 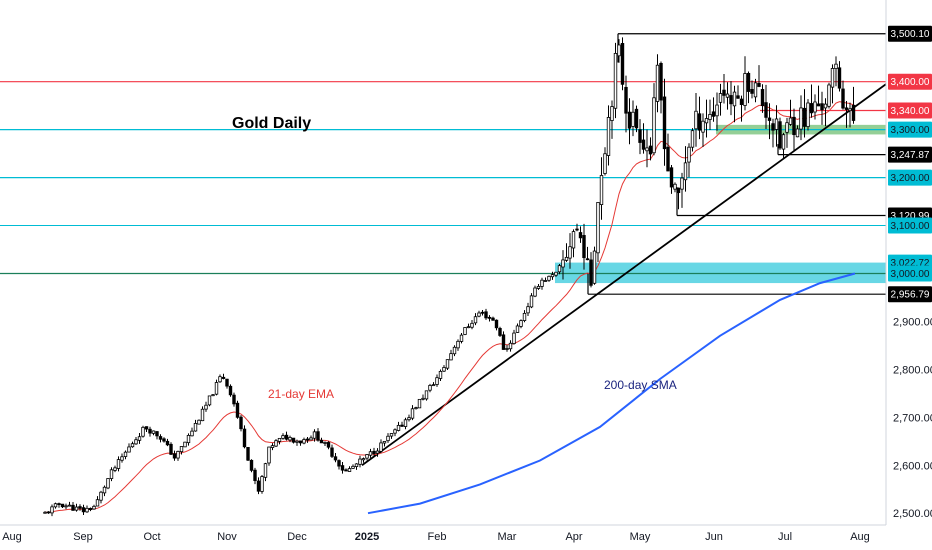 I want to click on price-tag-label: 3,500.10, so click(x=910, y=34).